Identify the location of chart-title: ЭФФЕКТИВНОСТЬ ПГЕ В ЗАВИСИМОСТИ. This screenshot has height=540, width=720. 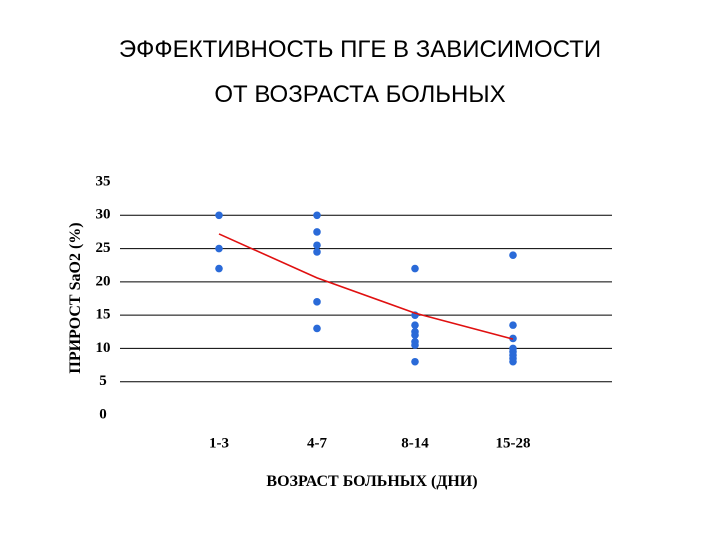
(360, 49).